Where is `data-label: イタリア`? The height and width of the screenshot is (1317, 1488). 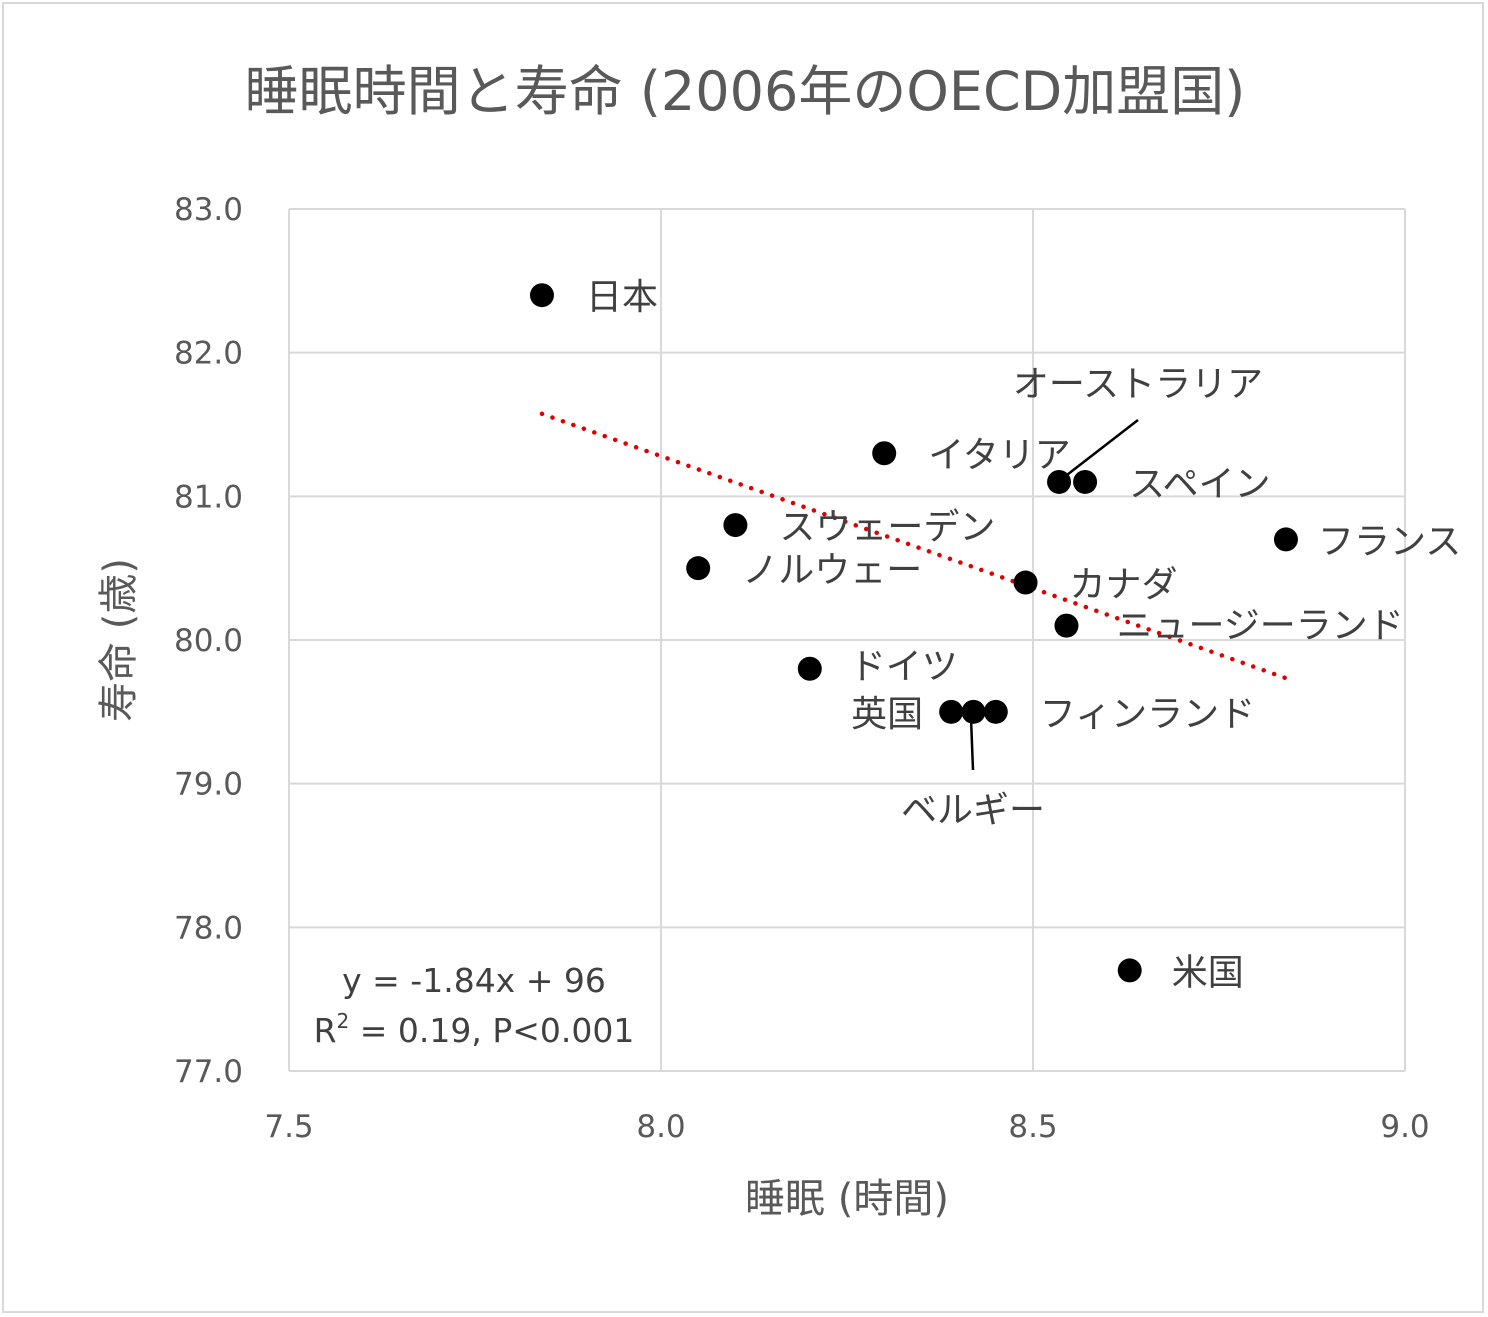 data-label: イタリア is located at coordinates (999, 455).